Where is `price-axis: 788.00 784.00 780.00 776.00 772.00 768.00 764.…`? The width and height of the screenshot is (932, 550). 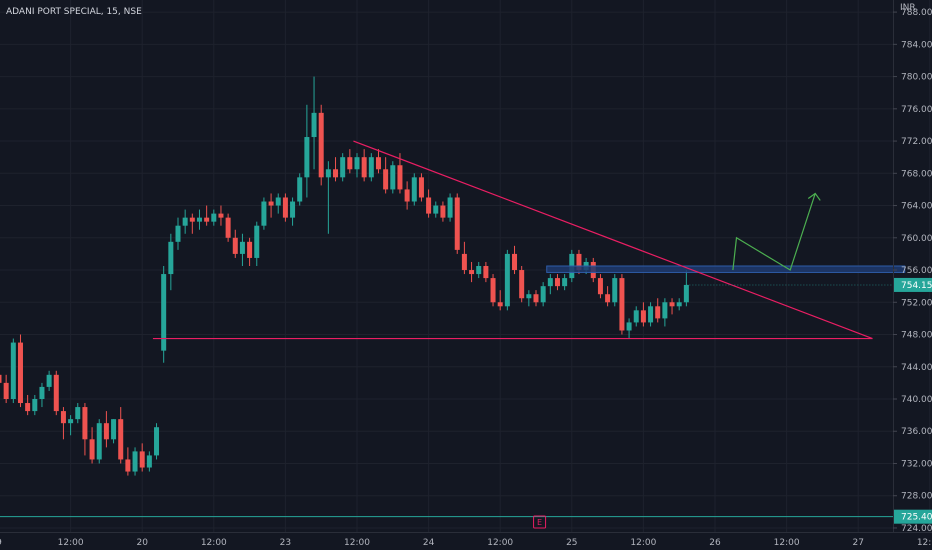
price-axis: 788.00 784.00 780.00 776.00 772.00 768.00 764.… is located at coordinates (912, 271).